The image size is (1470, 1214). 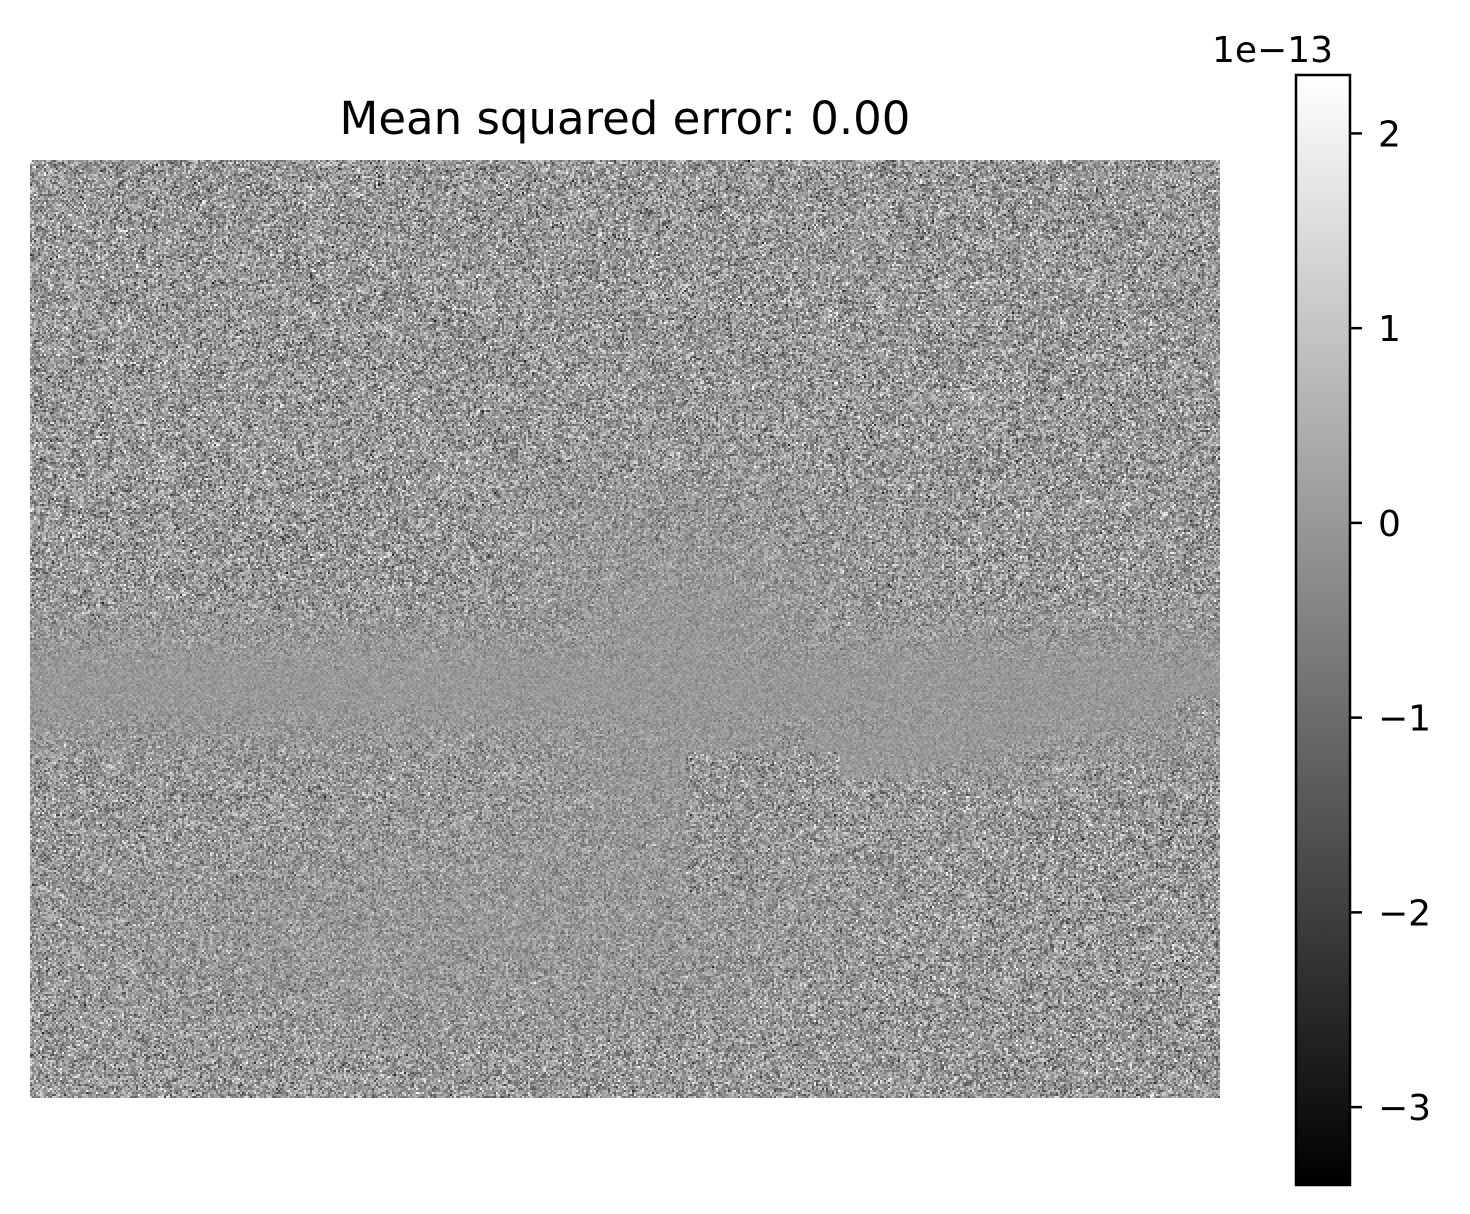 What do you see at coordinates (1389, 134) in the screenshot?
I see `colorbar-tick-label: 2` at bounding box center [1389, 134].